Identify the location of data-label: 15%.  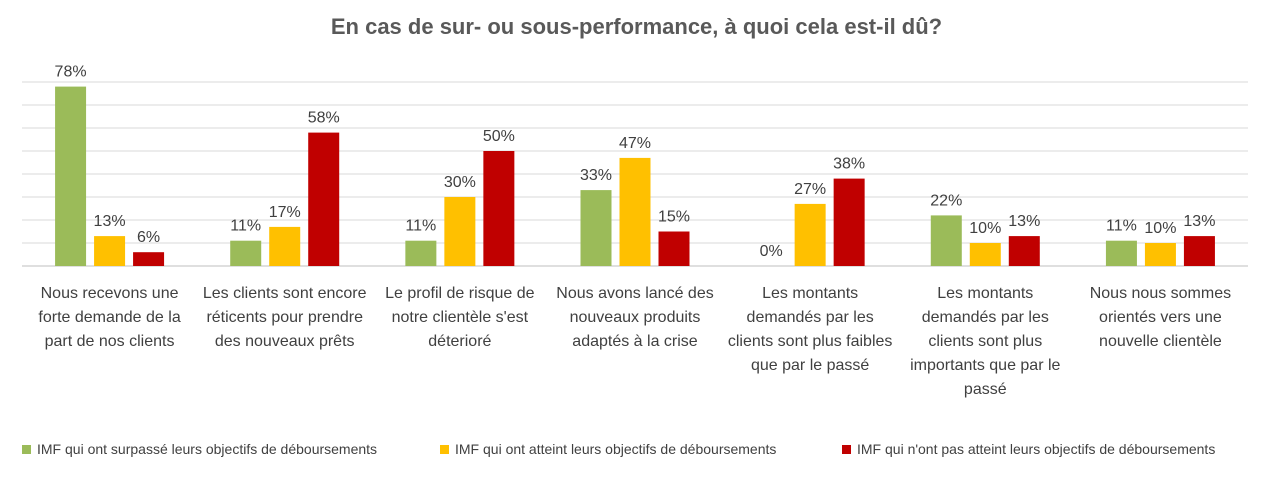
(674, 217).